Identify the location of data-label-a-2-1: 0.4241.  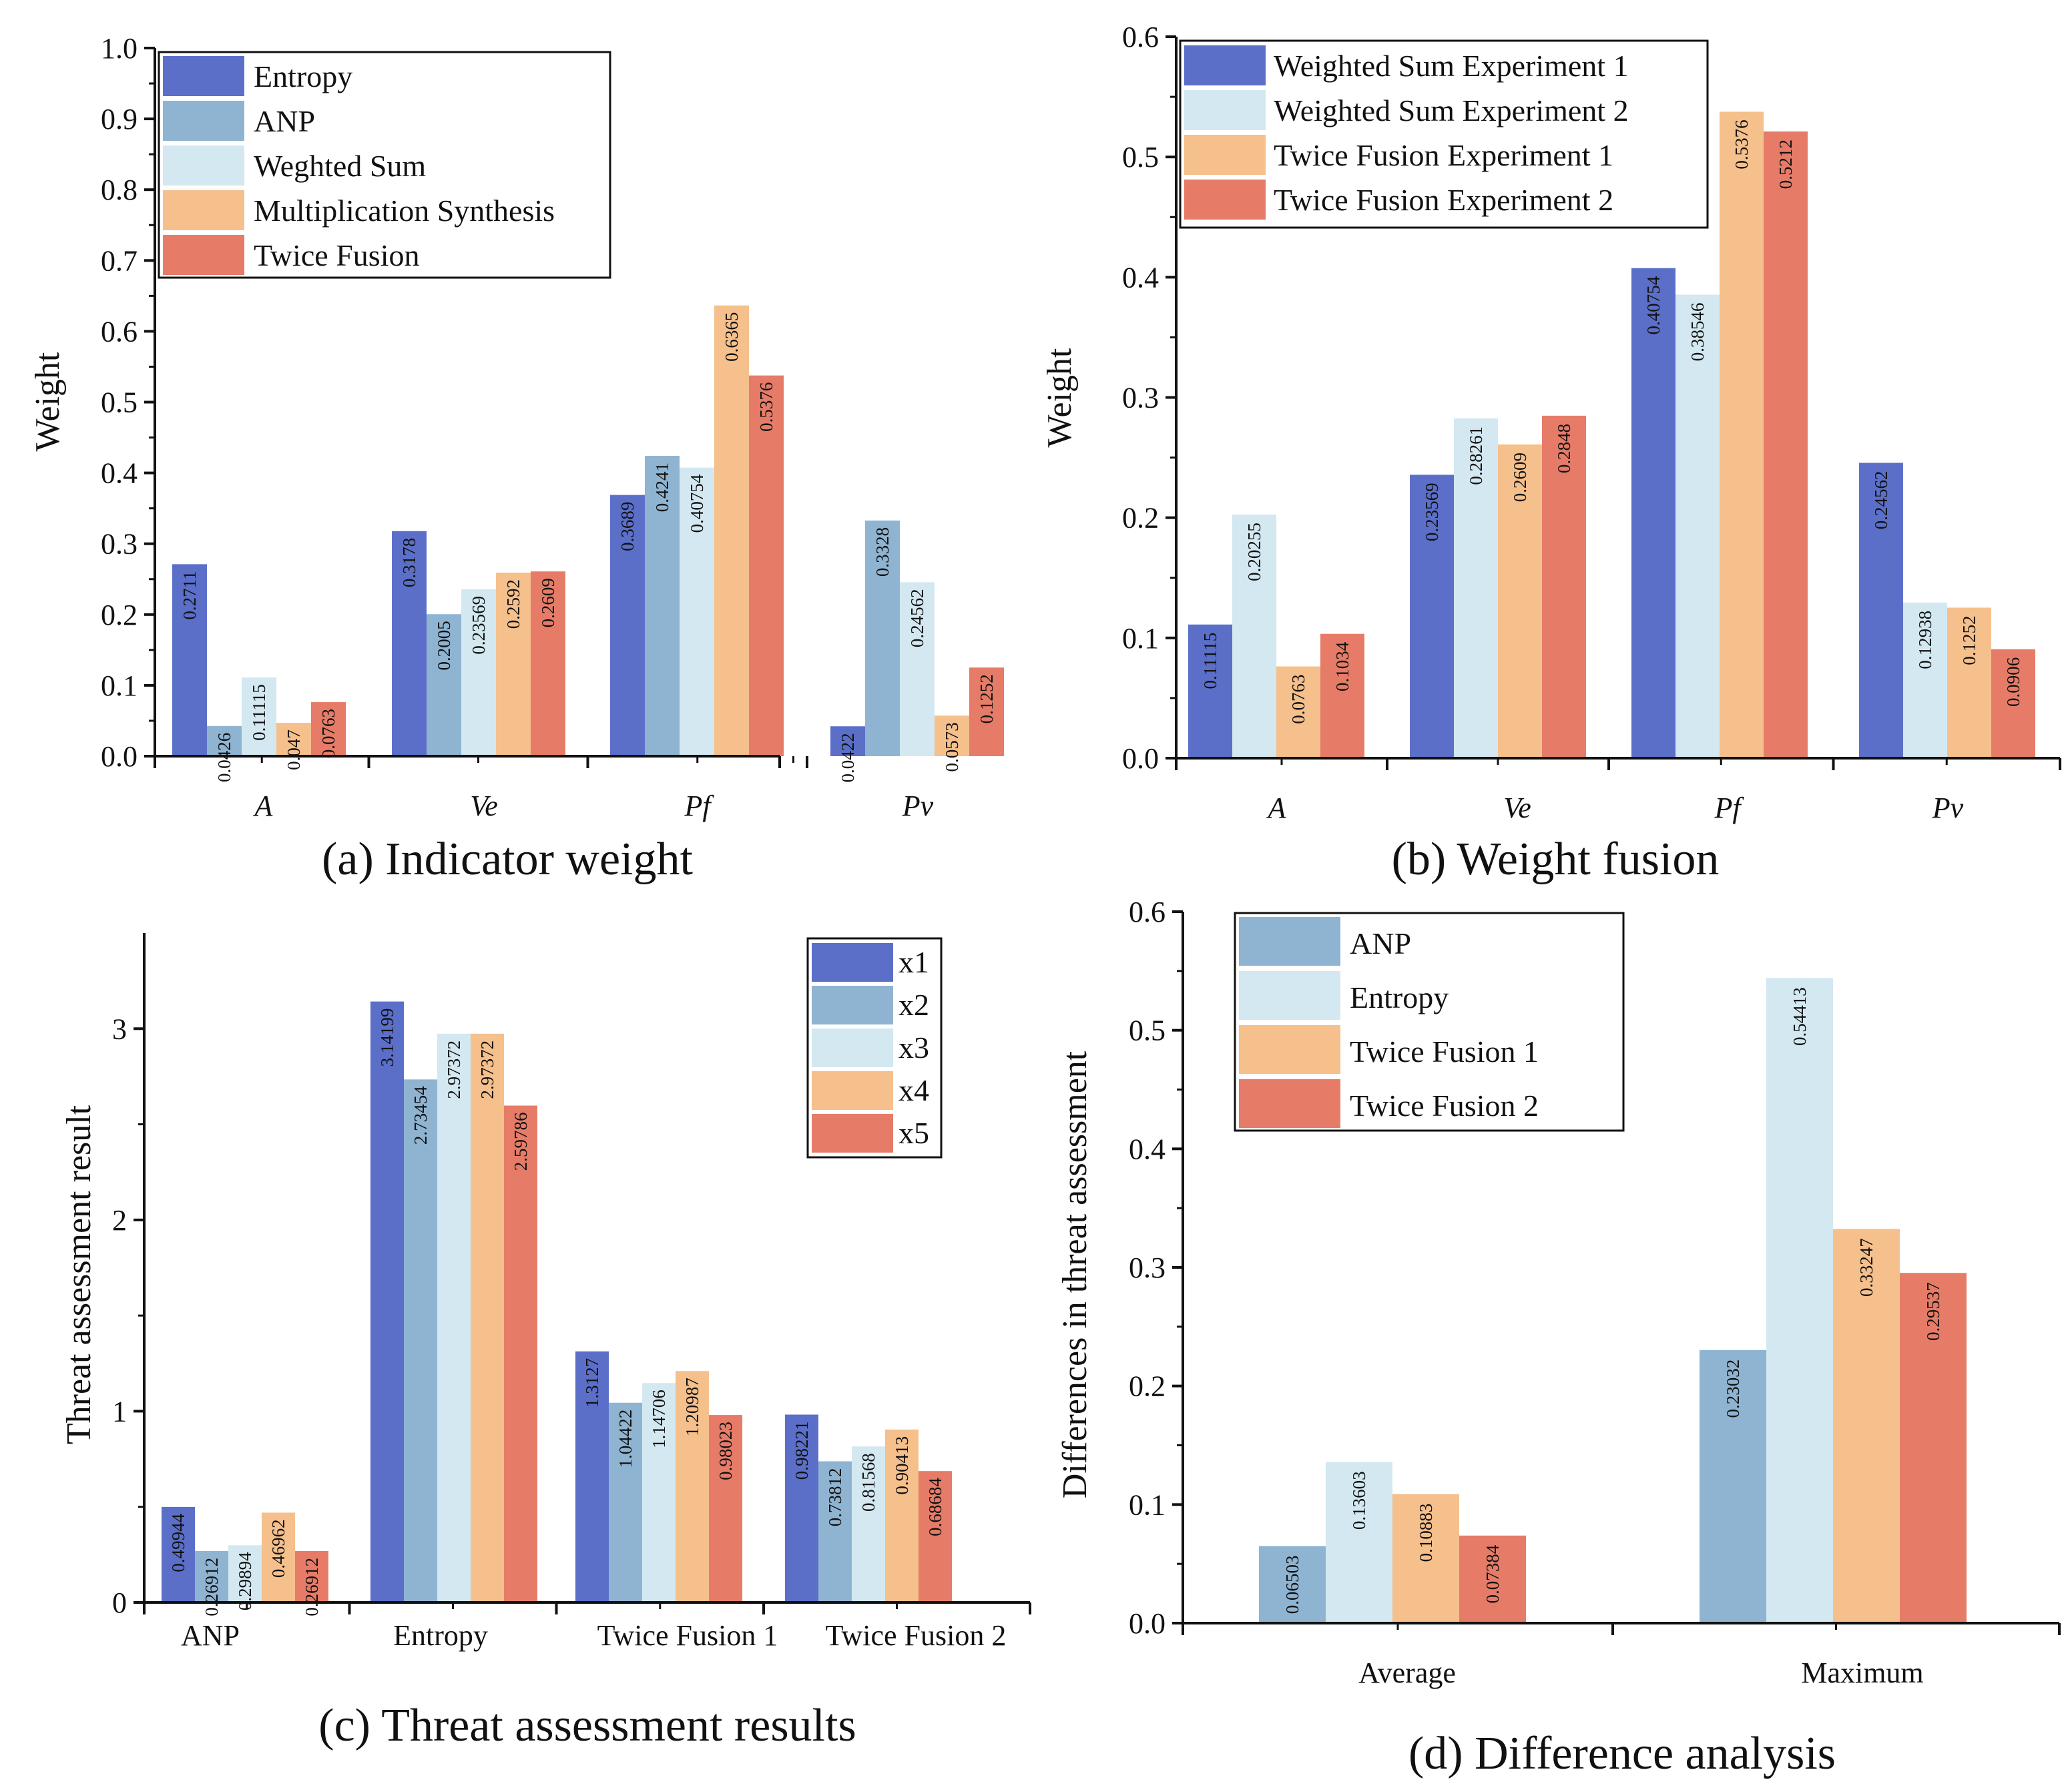
(662, 487).